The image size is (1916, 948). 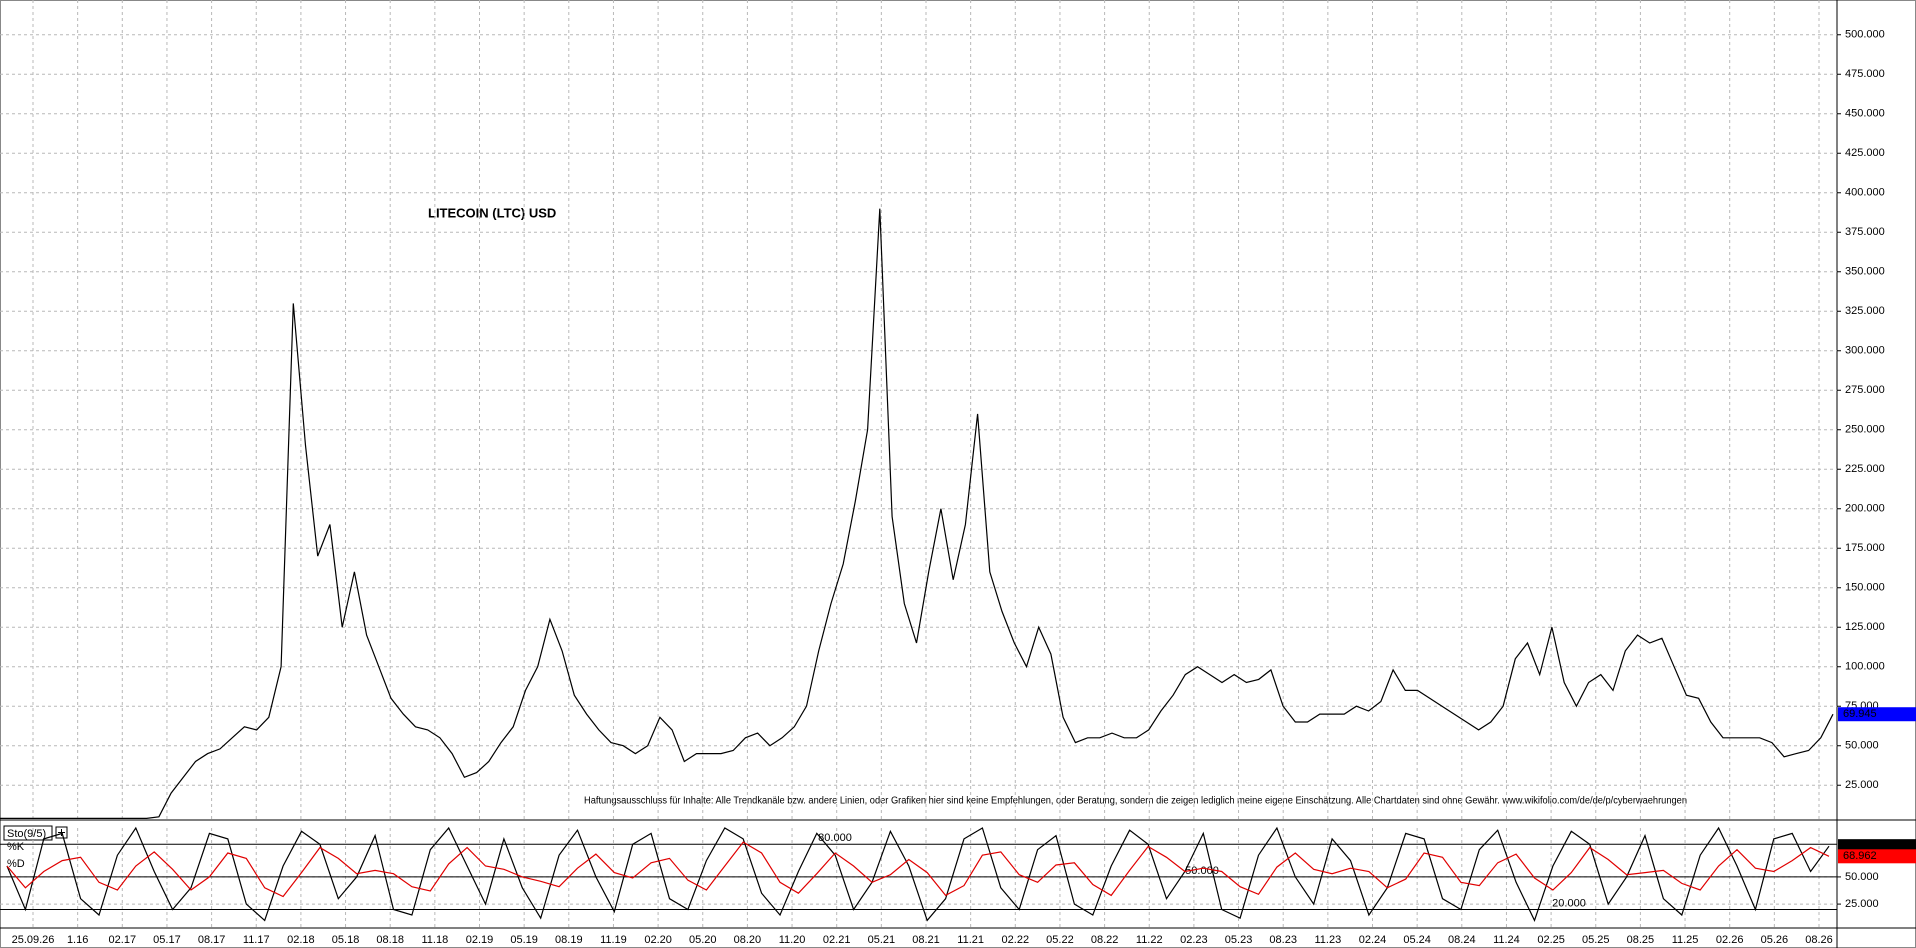 I want to click on x-tick-label: 02.26, so click(x=1730, y=940).